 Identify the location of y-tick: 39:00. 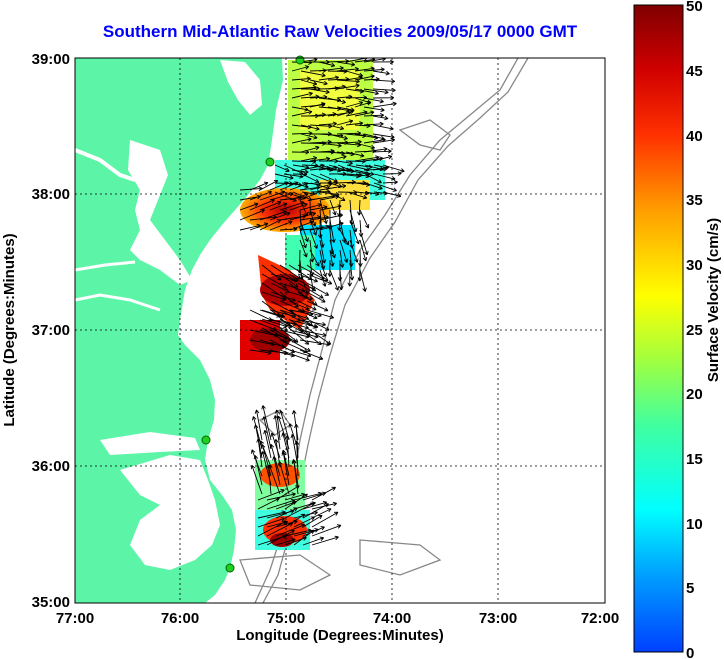
(51, 59).